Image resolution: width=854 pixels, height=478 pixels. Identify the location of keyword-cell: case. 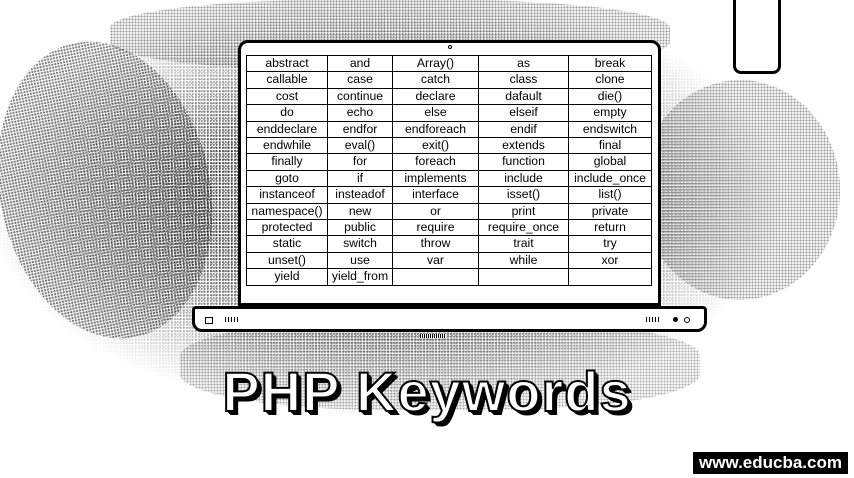
(360, 80).